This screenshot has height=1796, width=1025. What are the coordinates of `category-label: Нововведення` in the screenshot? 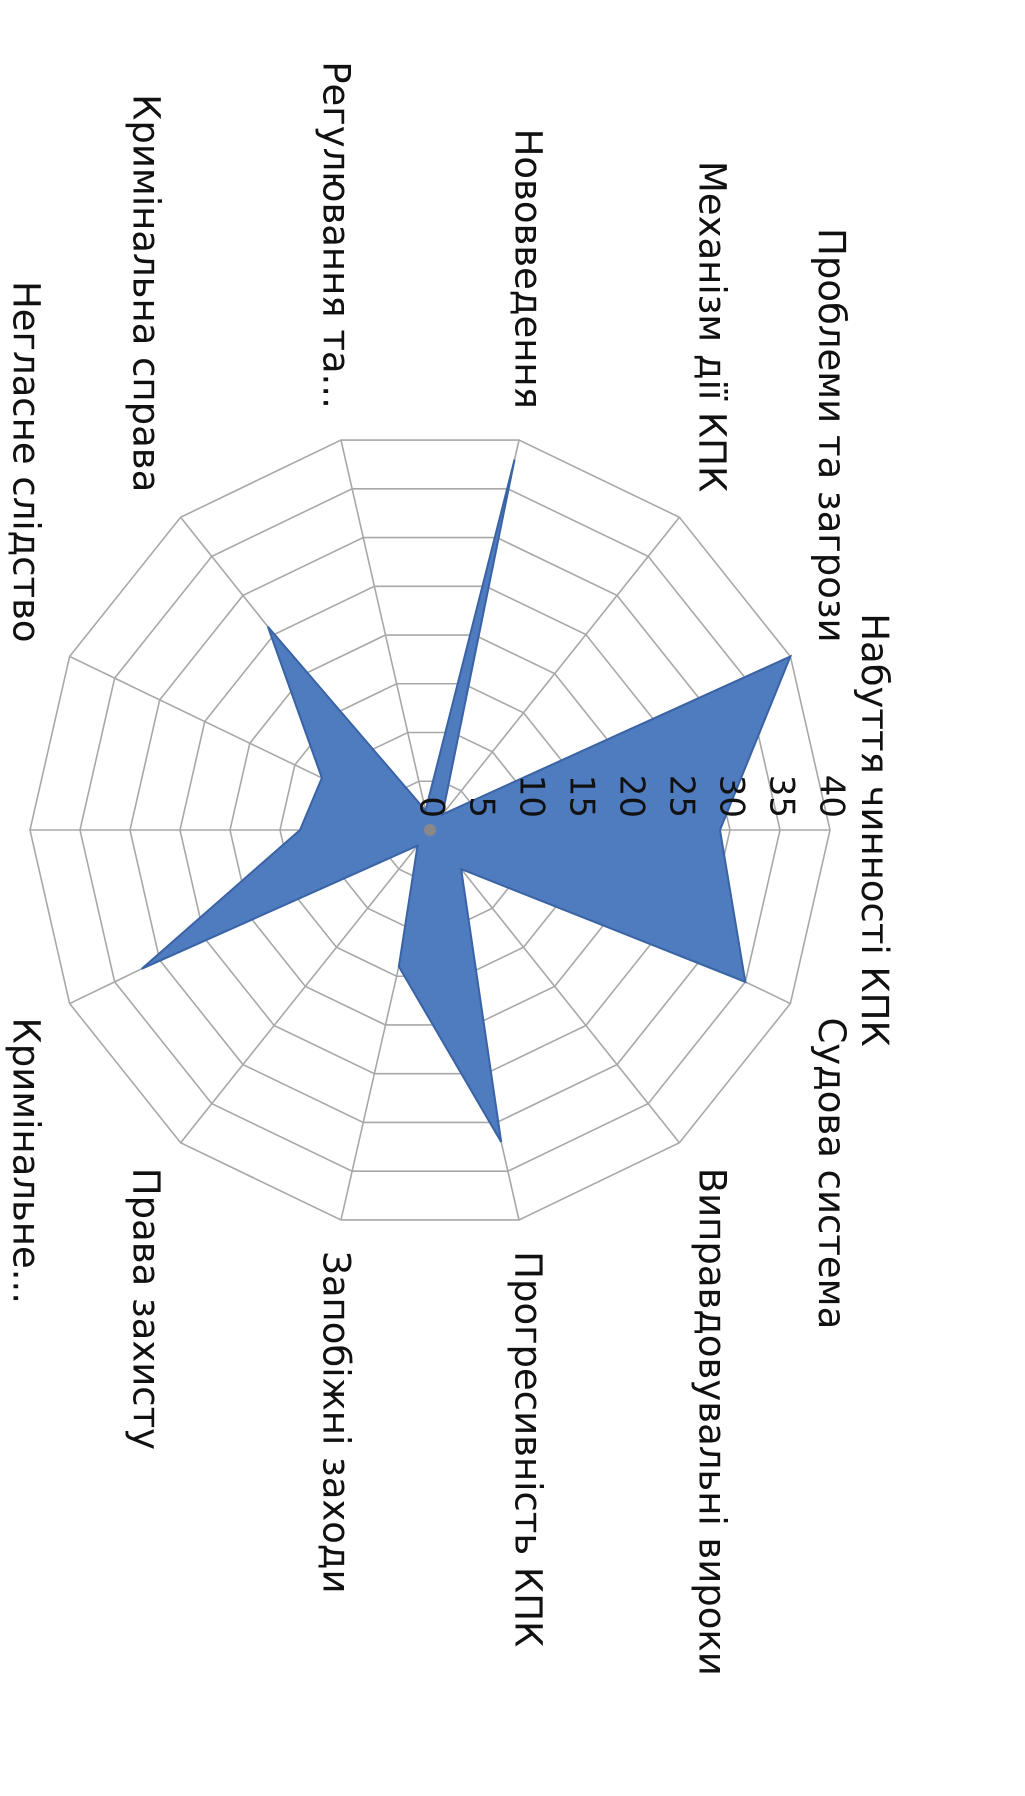 It's located at (528, 269).